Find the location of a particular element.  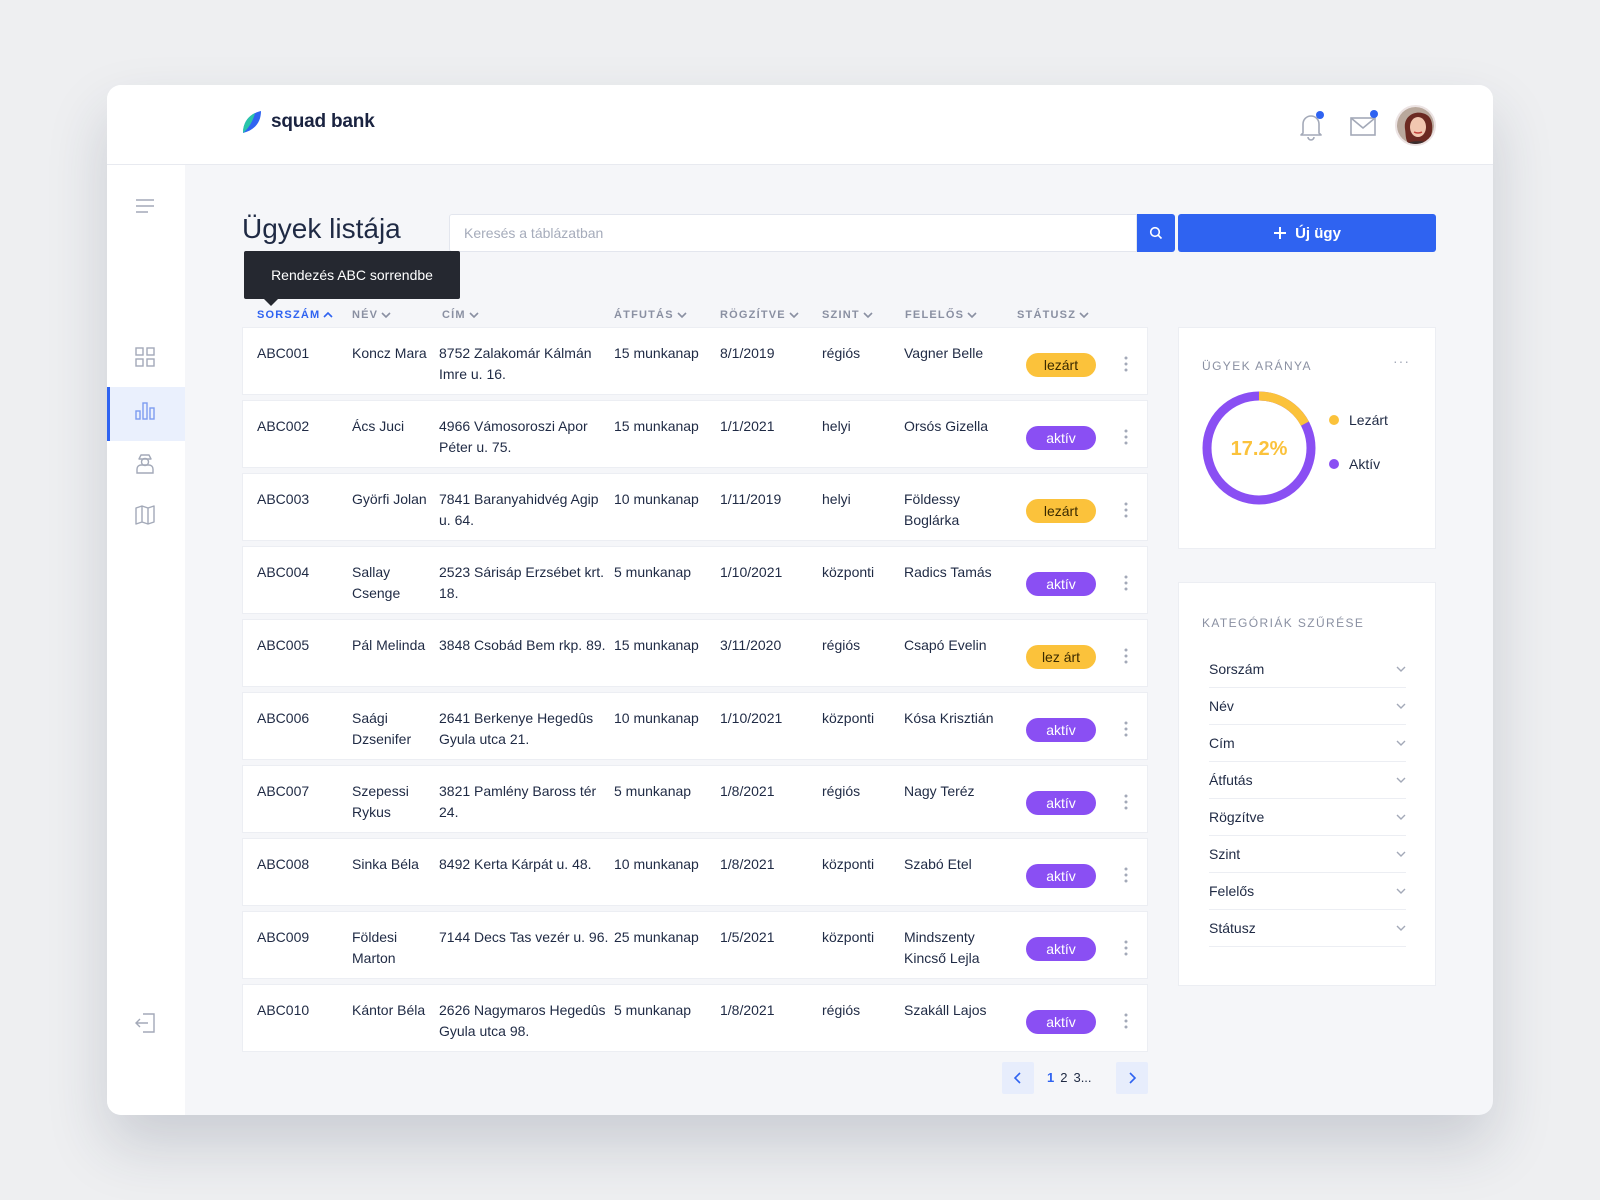

page-link-1: 1 is located at coordinates (1051, 1077).